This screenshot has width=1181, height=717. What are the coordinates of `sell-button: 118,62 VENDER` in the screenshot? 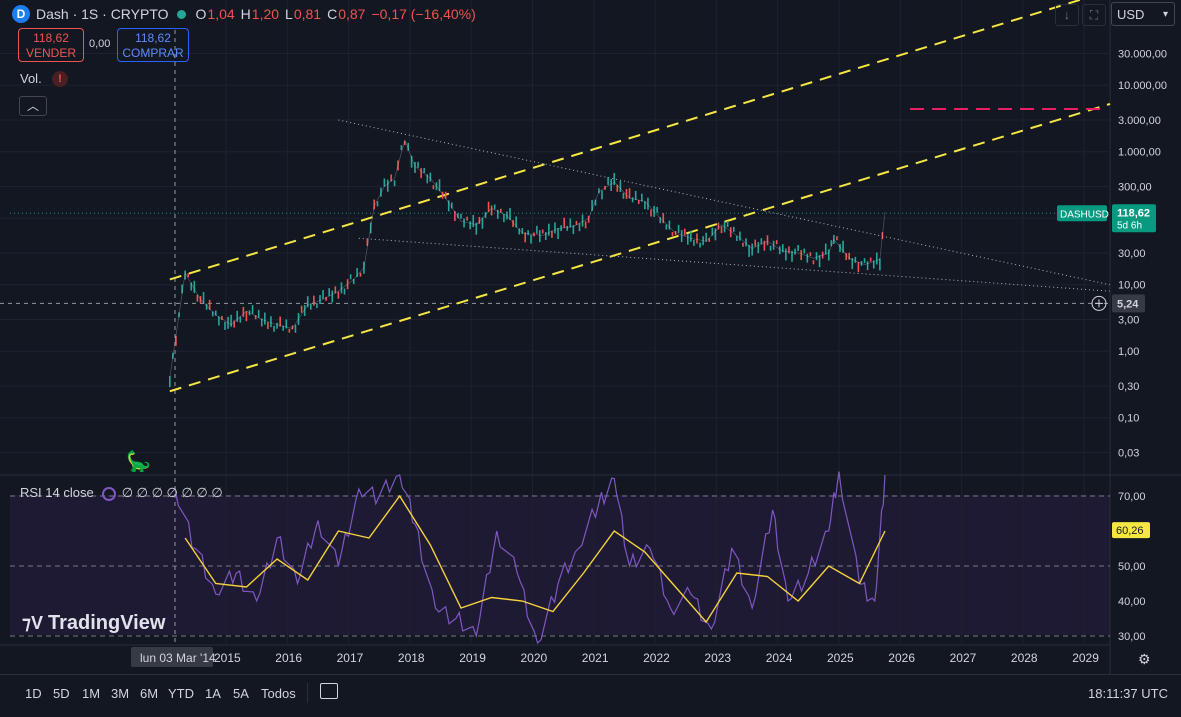 It's located at (51, 45).